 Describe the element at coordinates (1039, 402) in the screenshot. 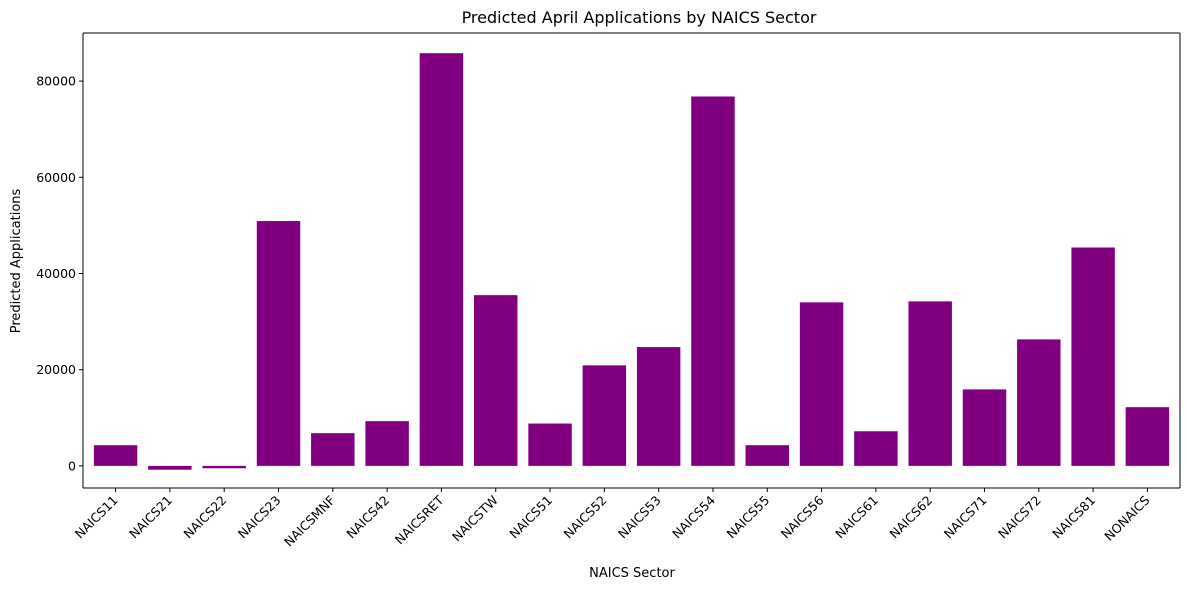

I see `bar-naics72` at that location.